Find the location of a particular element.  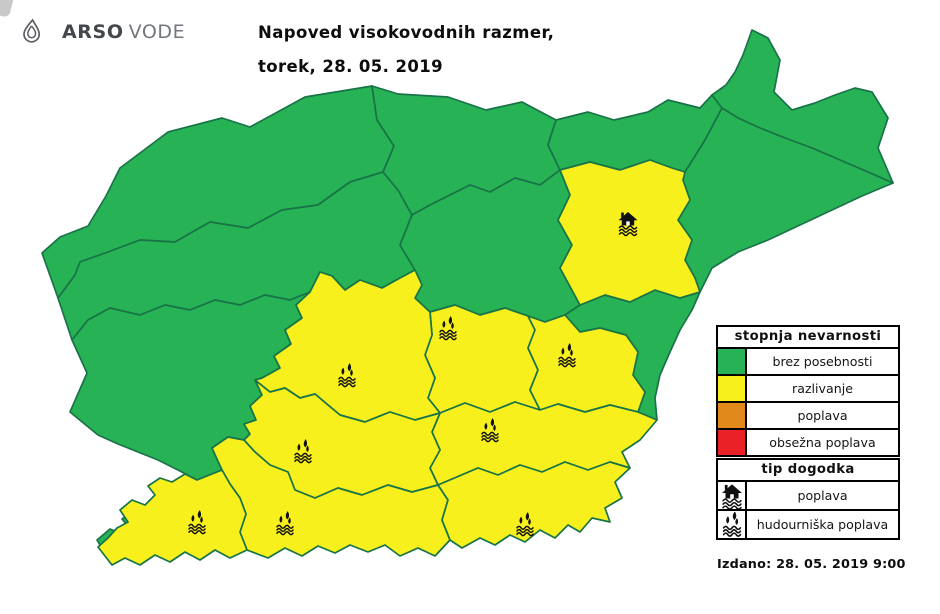

legend-label: razlivanje is located at coordinates (822, 388).